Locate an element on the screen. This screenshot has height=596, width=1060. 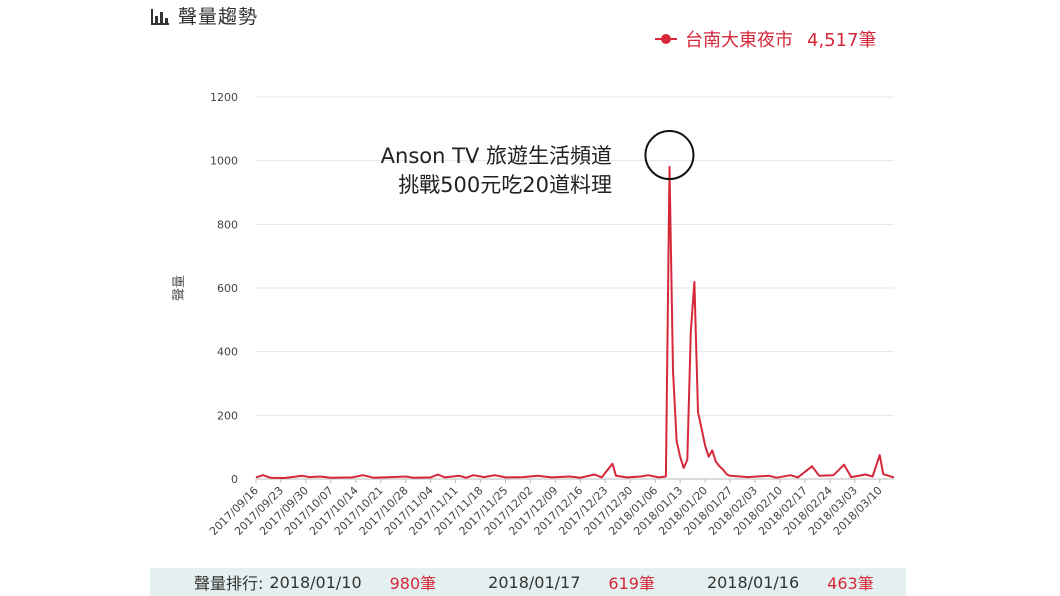
chart-header: 聲量趨勢 is located at coordinates (204, 15).